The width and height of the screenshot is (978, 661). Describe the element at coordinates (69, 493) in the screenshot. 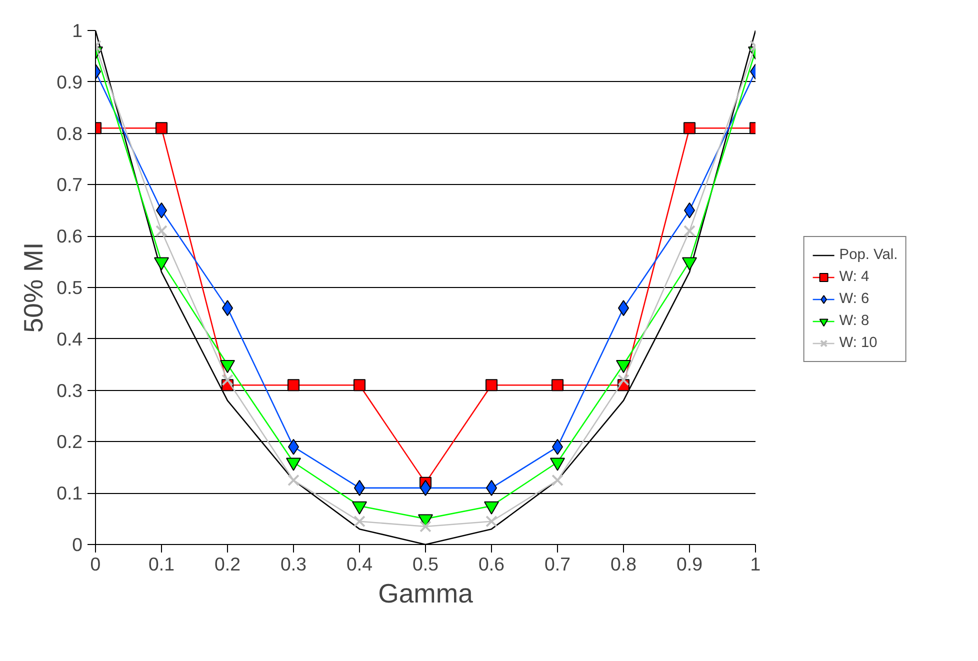

I see `y-tick-label: 0.1` at that location.